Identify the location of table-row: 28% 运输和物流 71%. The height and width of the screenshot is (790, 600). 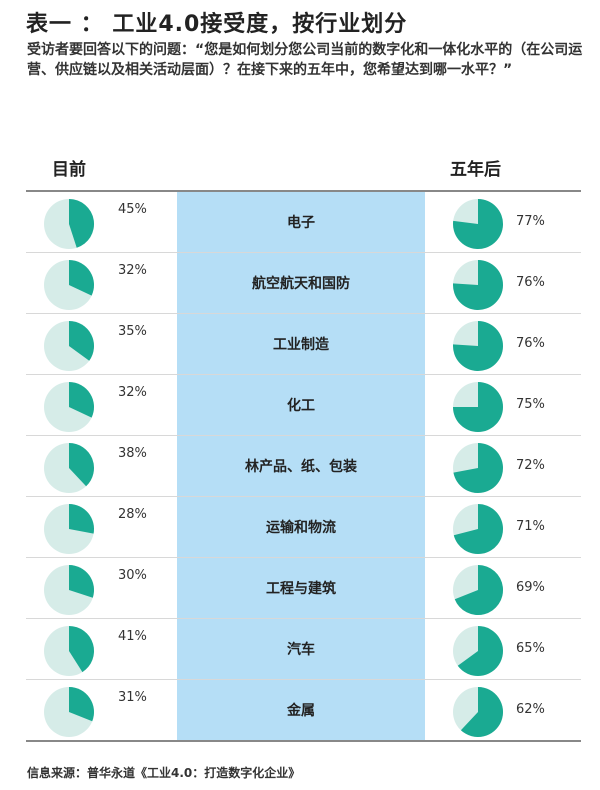
(303, 526).